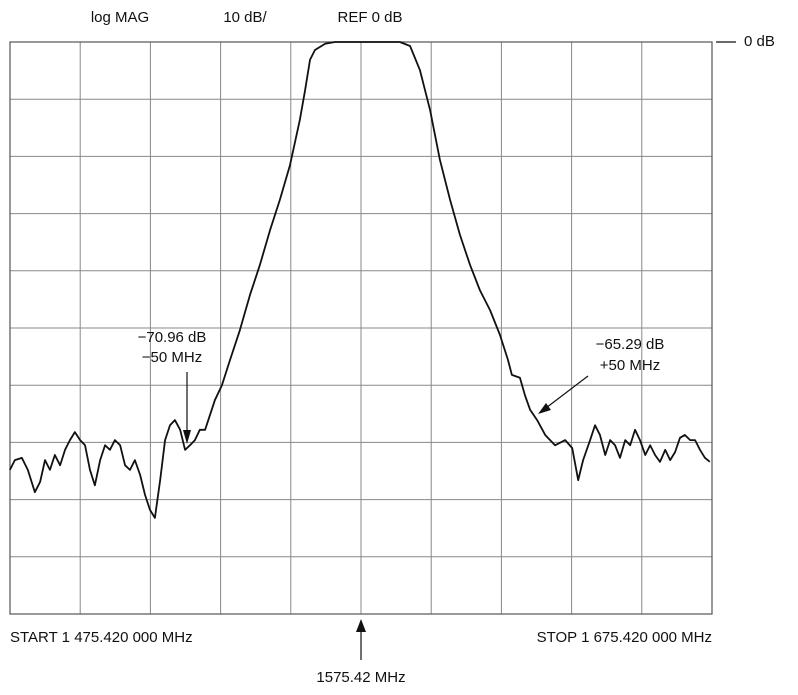 Image resolution: width=798 pixels, height=695 pixels. I want to click on ref-marker-label: 0 dB, so click(759, 41).